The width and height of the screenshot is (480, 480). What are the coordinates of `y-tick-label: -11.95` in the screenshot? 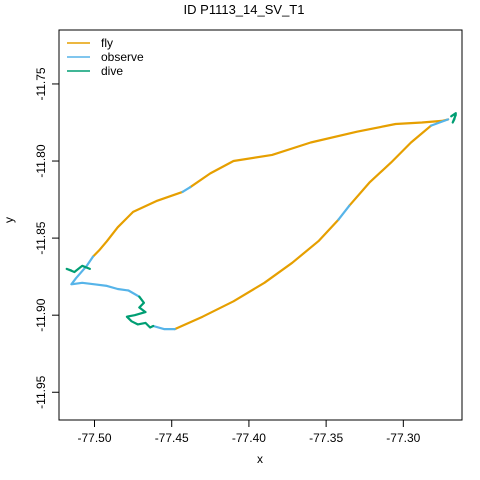 It's located at (41, 391).